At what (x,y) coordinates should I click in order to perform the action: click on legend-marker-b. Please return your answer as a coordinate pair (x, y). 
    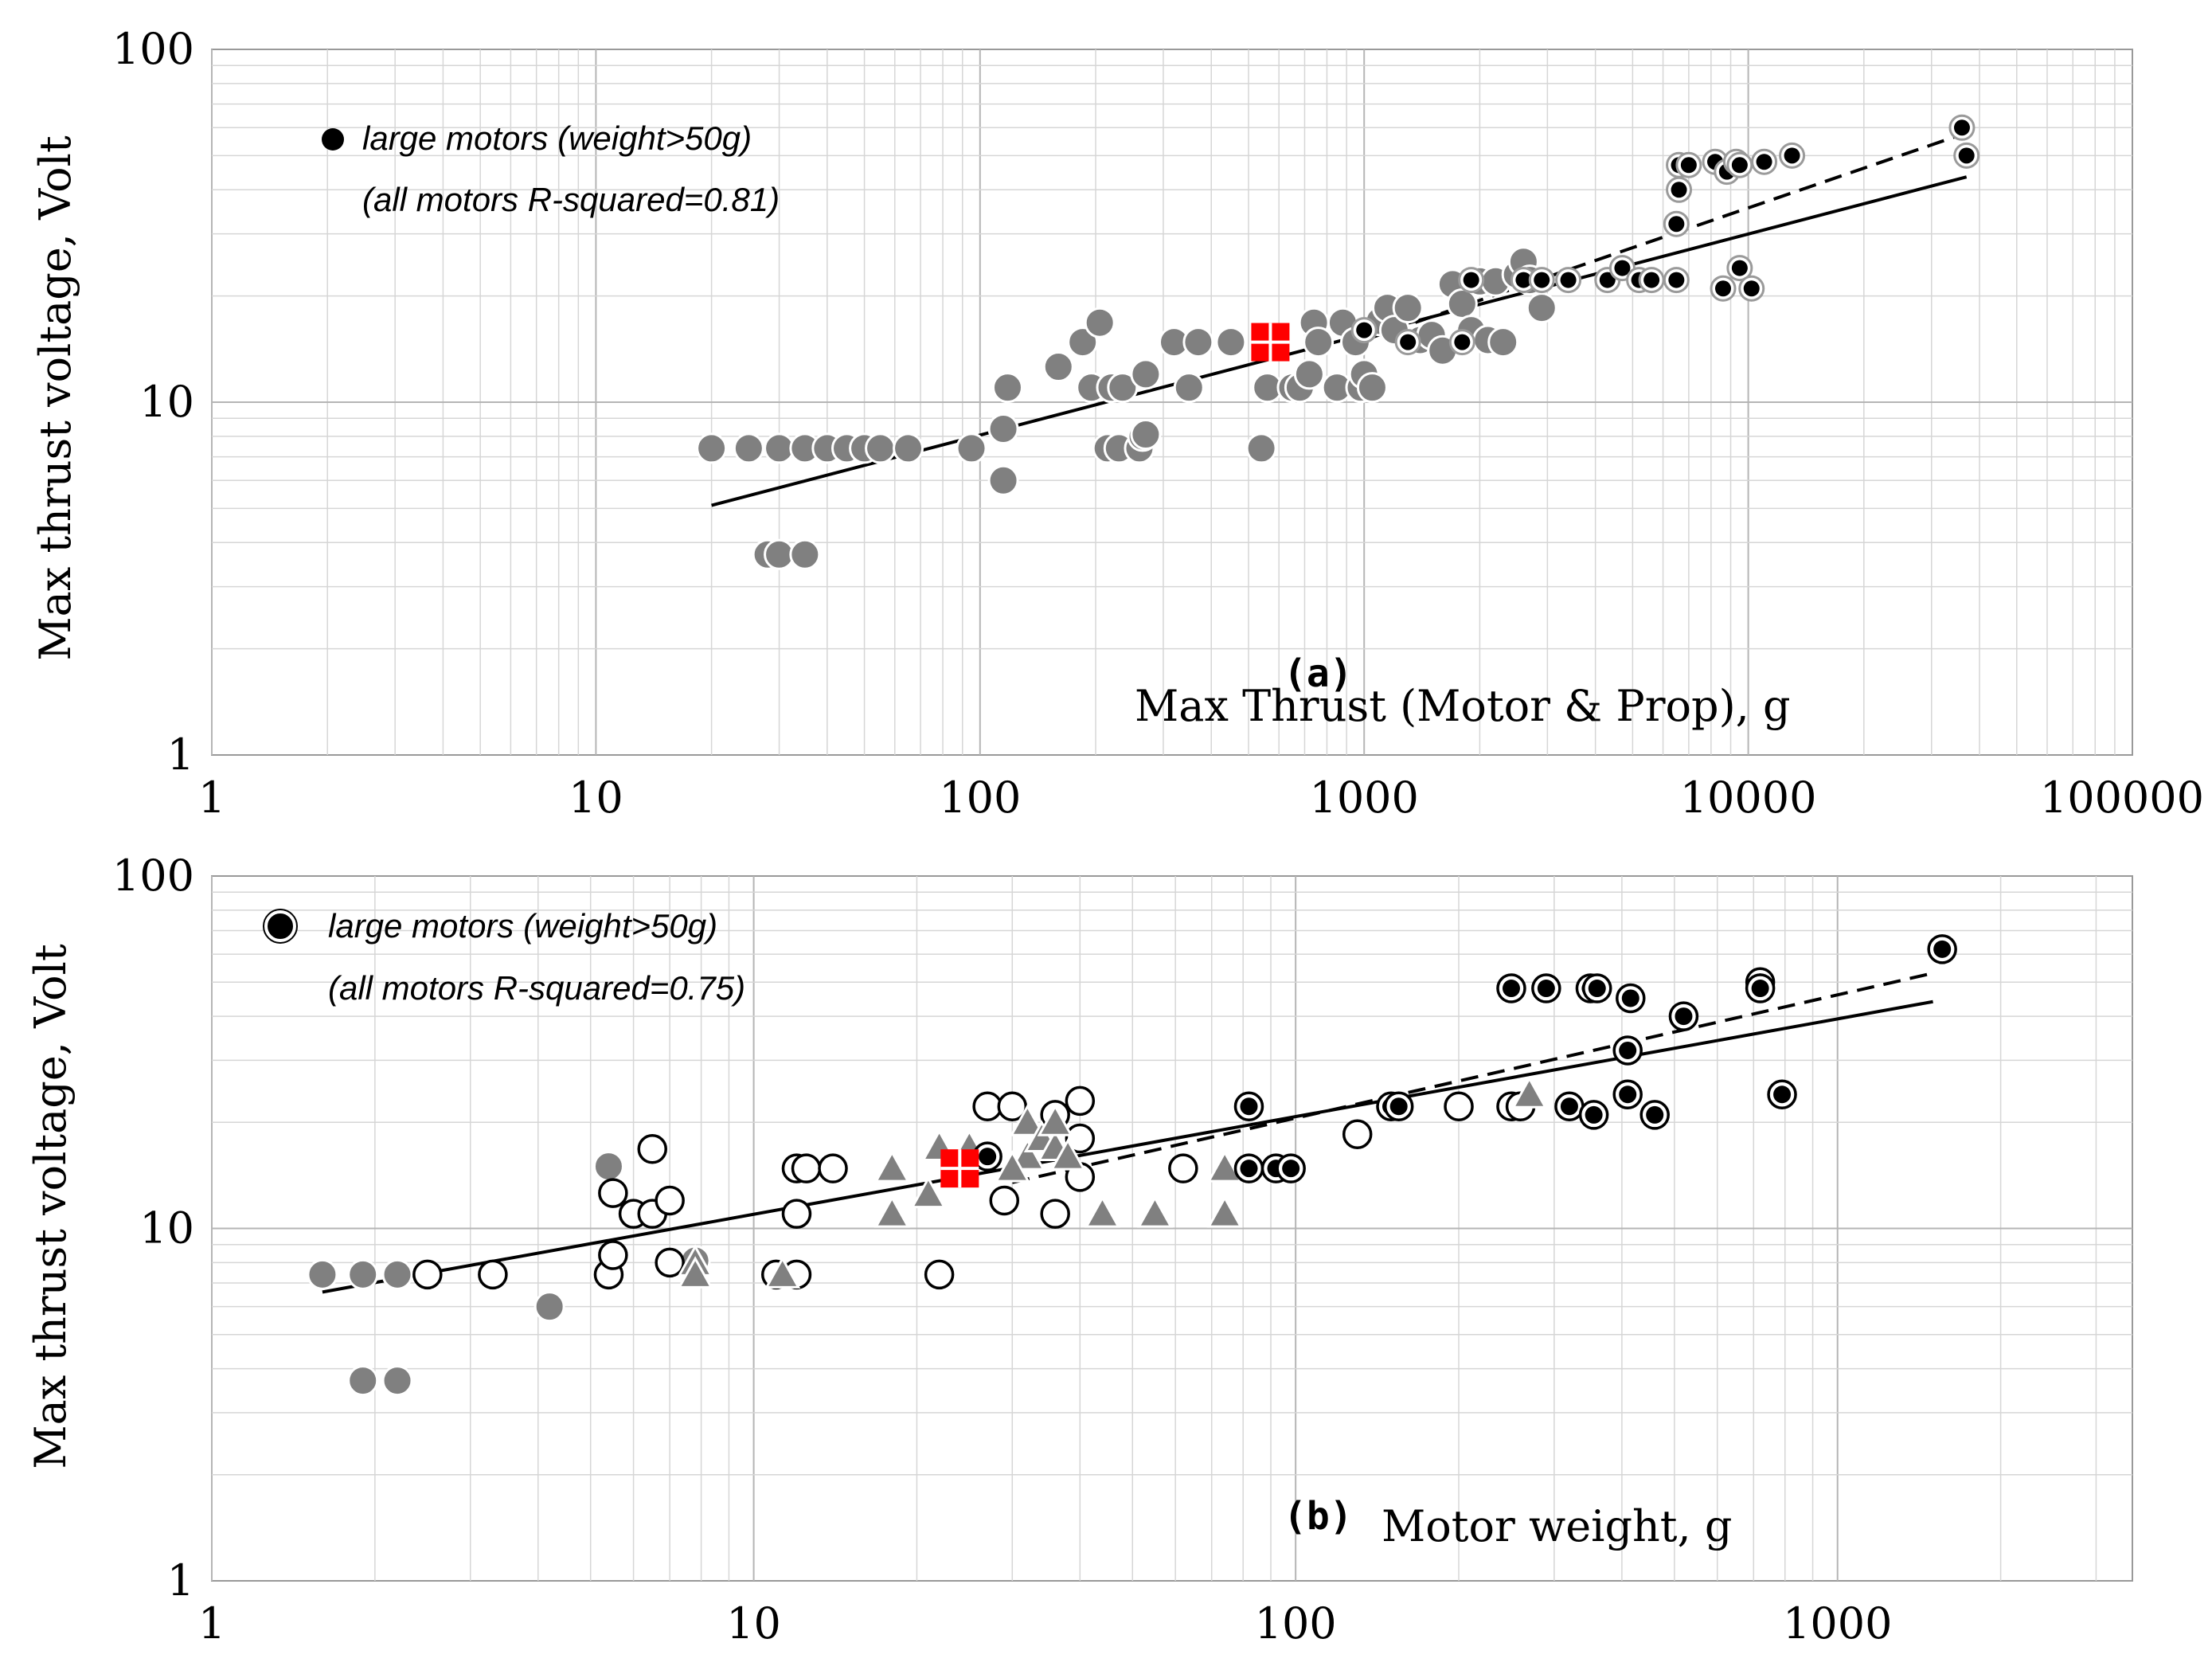
    Looking at the image, I should click on (280, 926).